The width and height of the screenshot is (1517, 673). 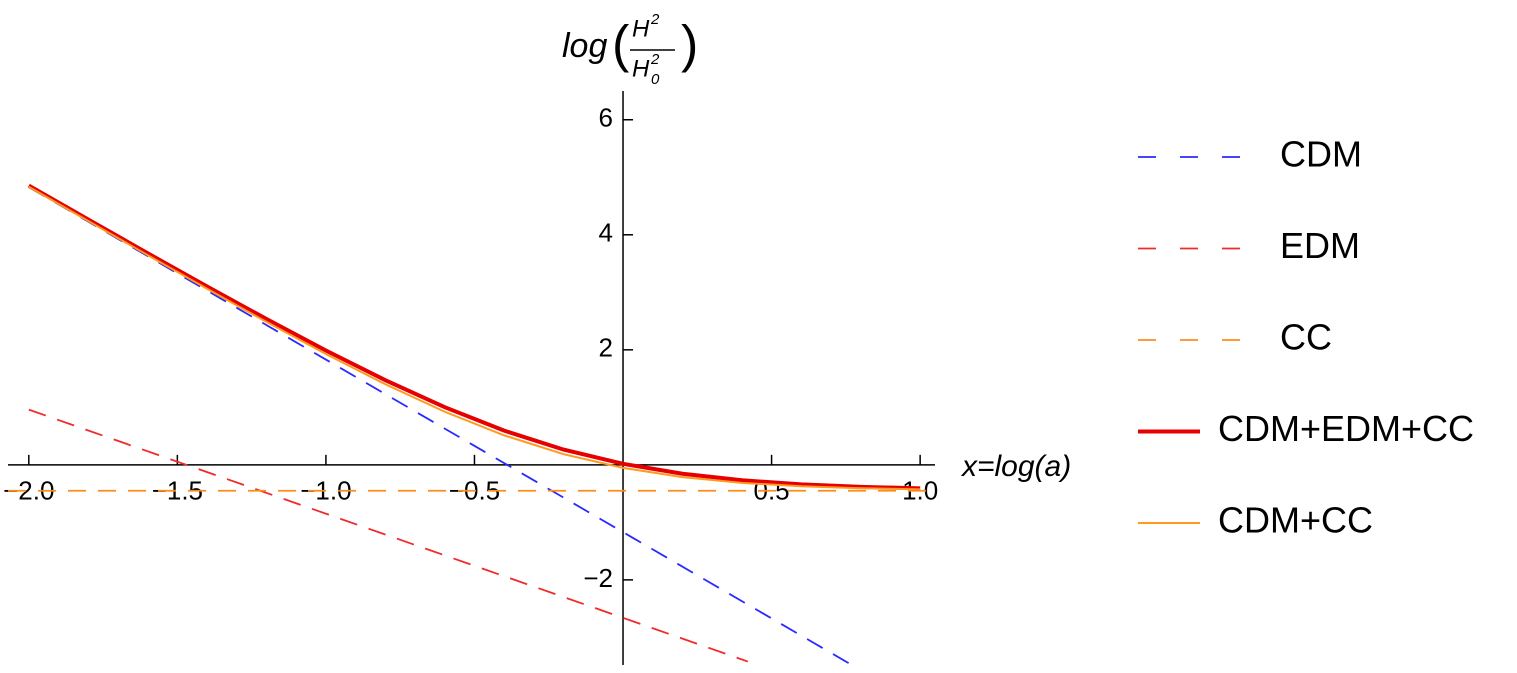 I want to click on y-tick-label: 6, so click(x=606, y=118).